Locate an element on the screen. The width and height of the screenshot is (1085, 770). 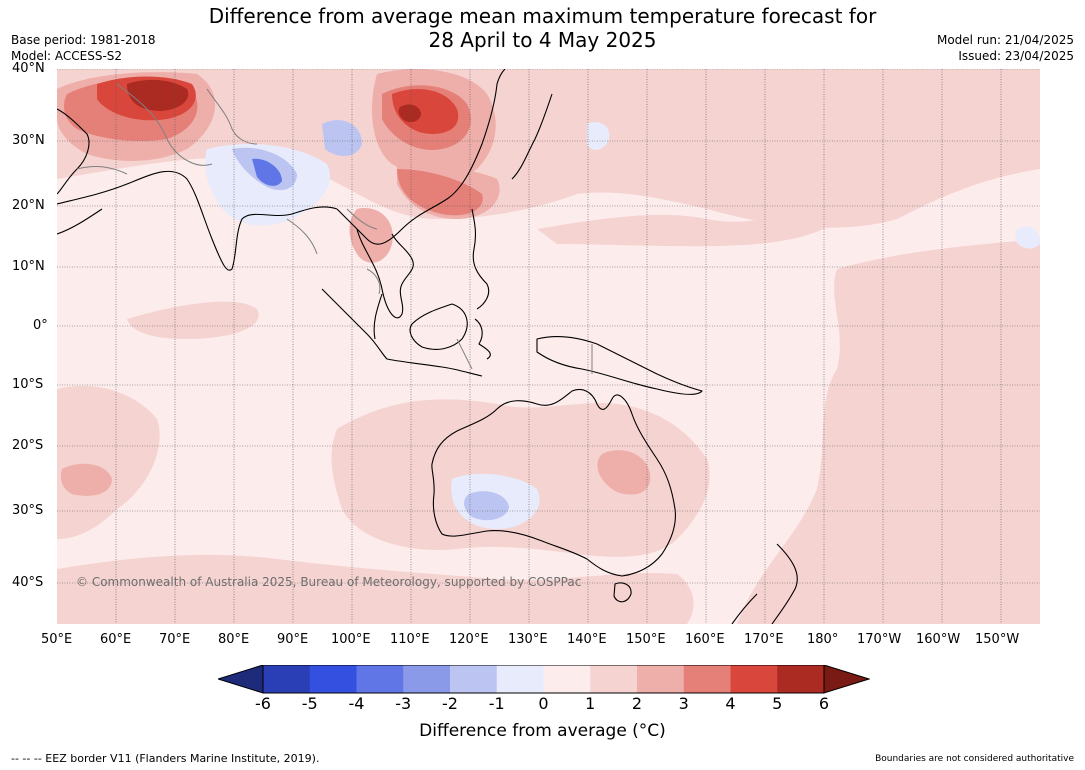
meta-left: Base period: 1981-2018 Model: ACCESS-S2 is located at coordinates (83, 48).